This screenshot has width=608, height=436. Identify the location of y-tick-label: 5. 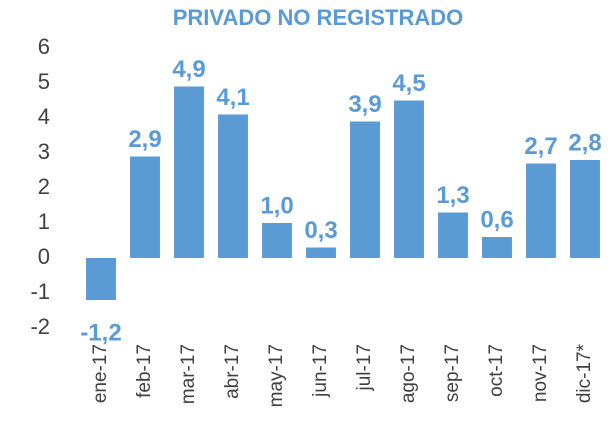
(44, 81).